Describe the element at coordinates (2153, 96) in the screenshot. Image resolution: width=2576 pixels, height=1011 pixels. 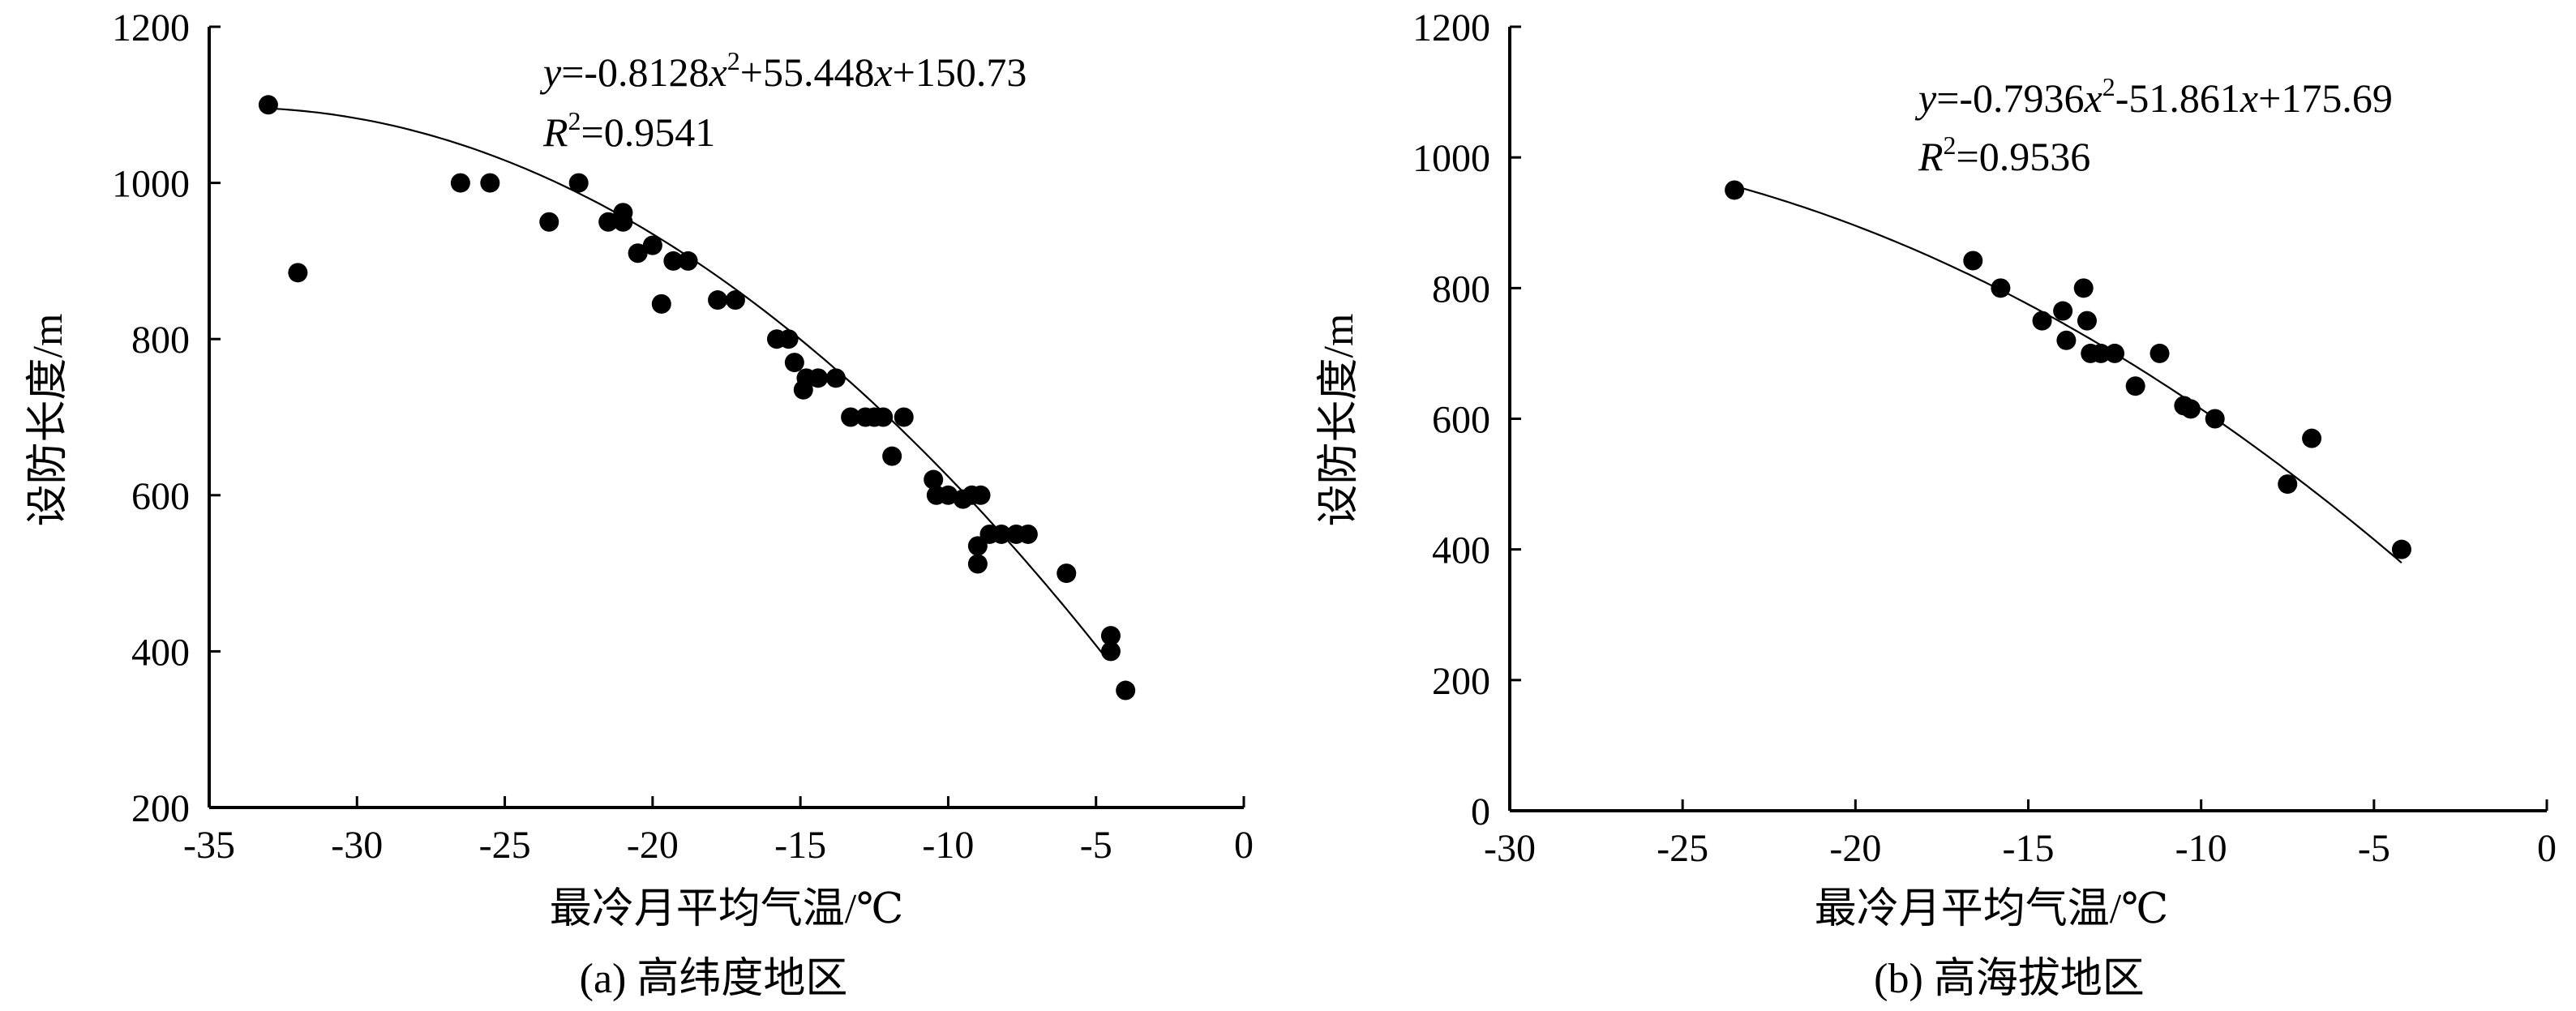
I see `equation-b: y=-0.7936x2-51.861x+175.69` at that location.